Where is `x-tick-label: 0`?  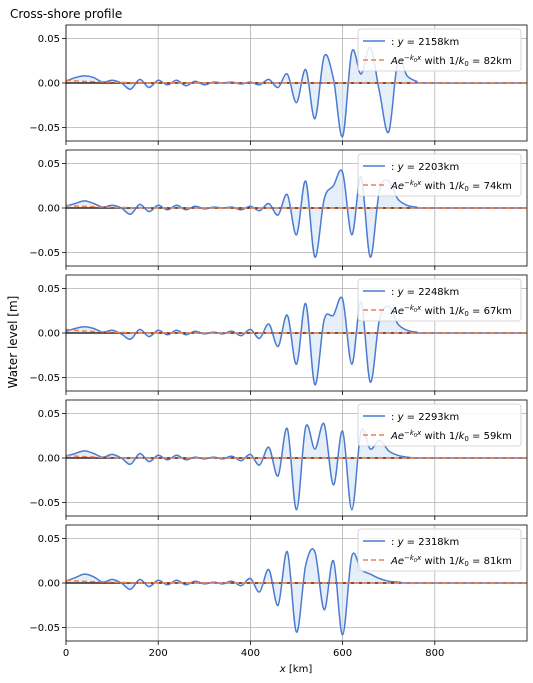 x-tick-label: 0 is located at coordinates (66, 653).